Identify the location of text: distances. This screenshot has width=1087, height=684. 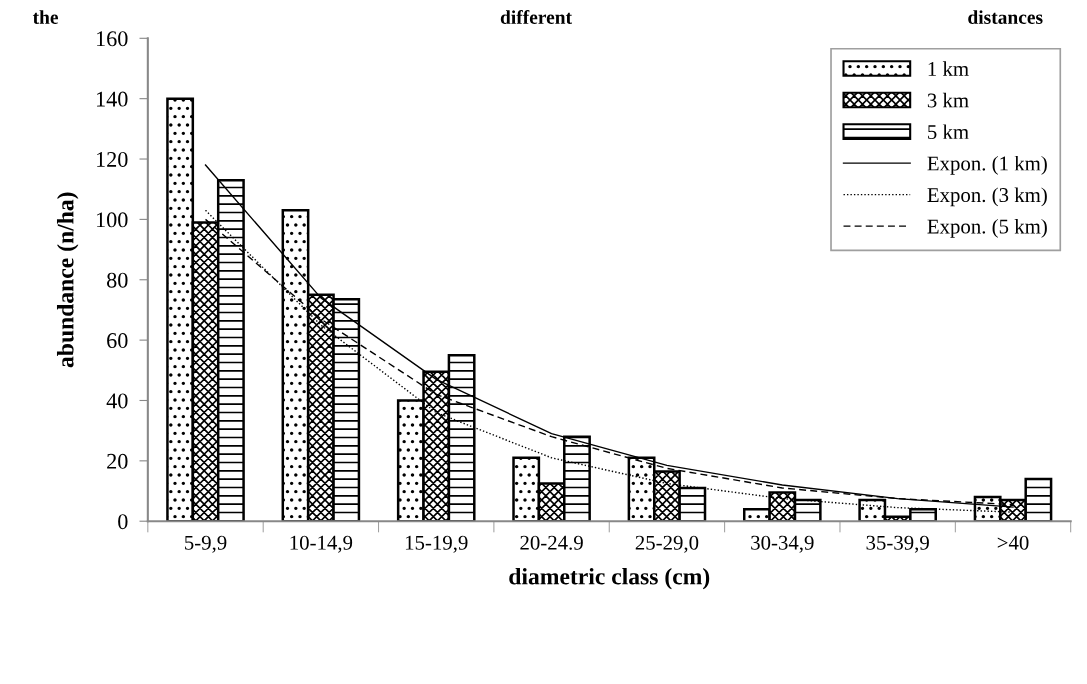
(1005, 17).